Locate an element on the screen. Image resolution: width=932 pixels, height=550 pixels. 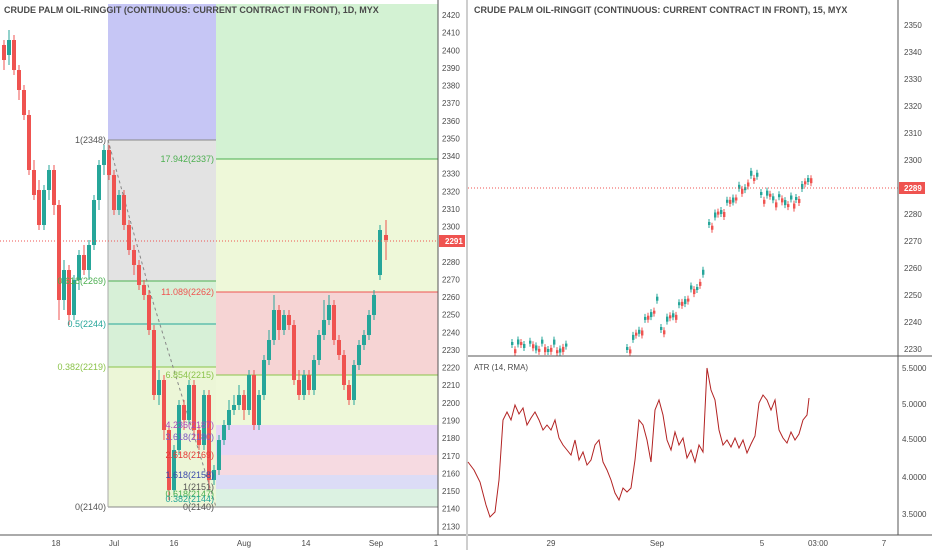
left-y-tick: 2280 is located at coordinates (451, 262).